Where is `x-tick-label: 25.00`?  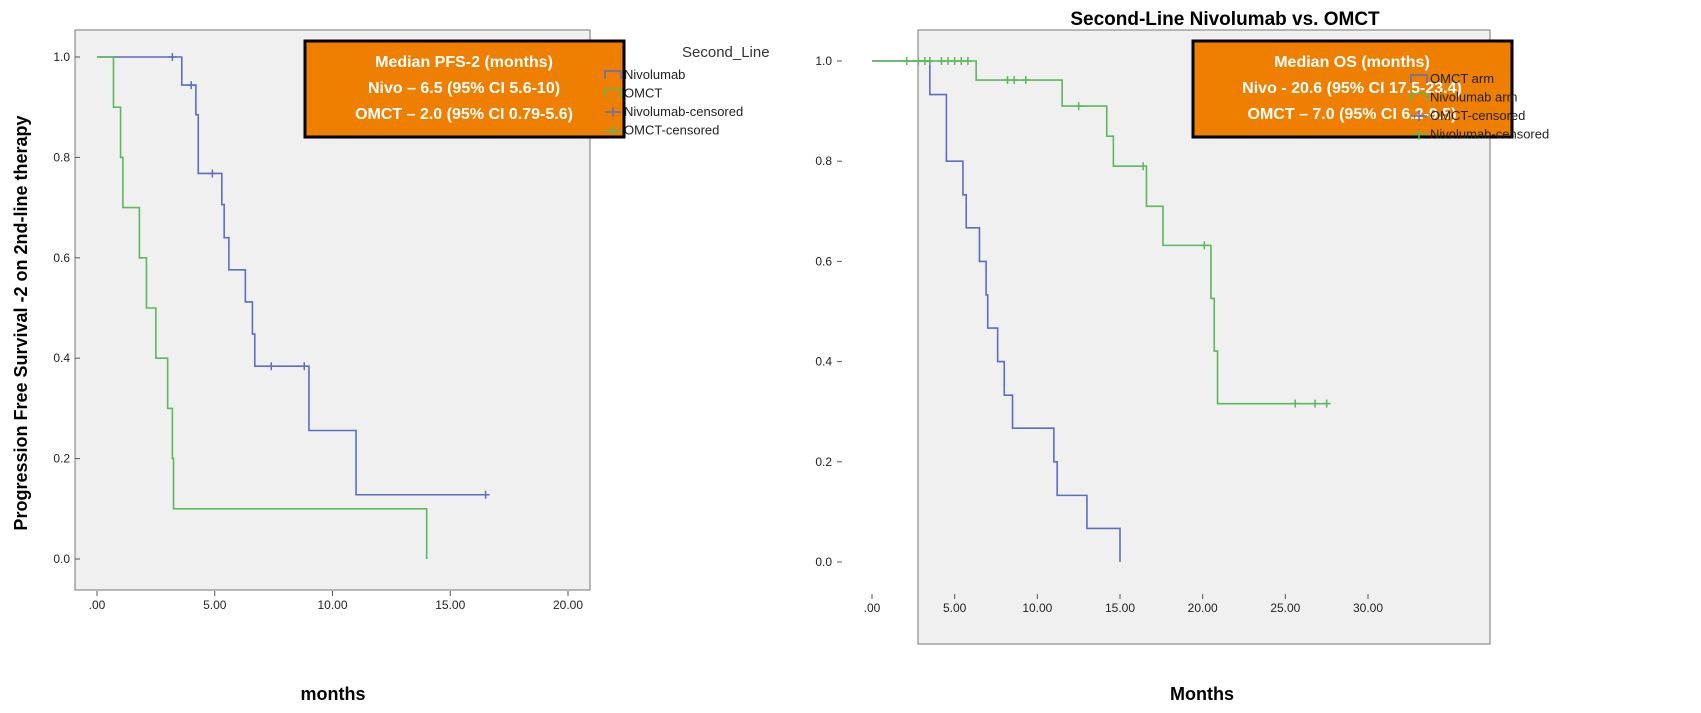 x-tick-label: 25.00 is located at coordinates (1285, 608).